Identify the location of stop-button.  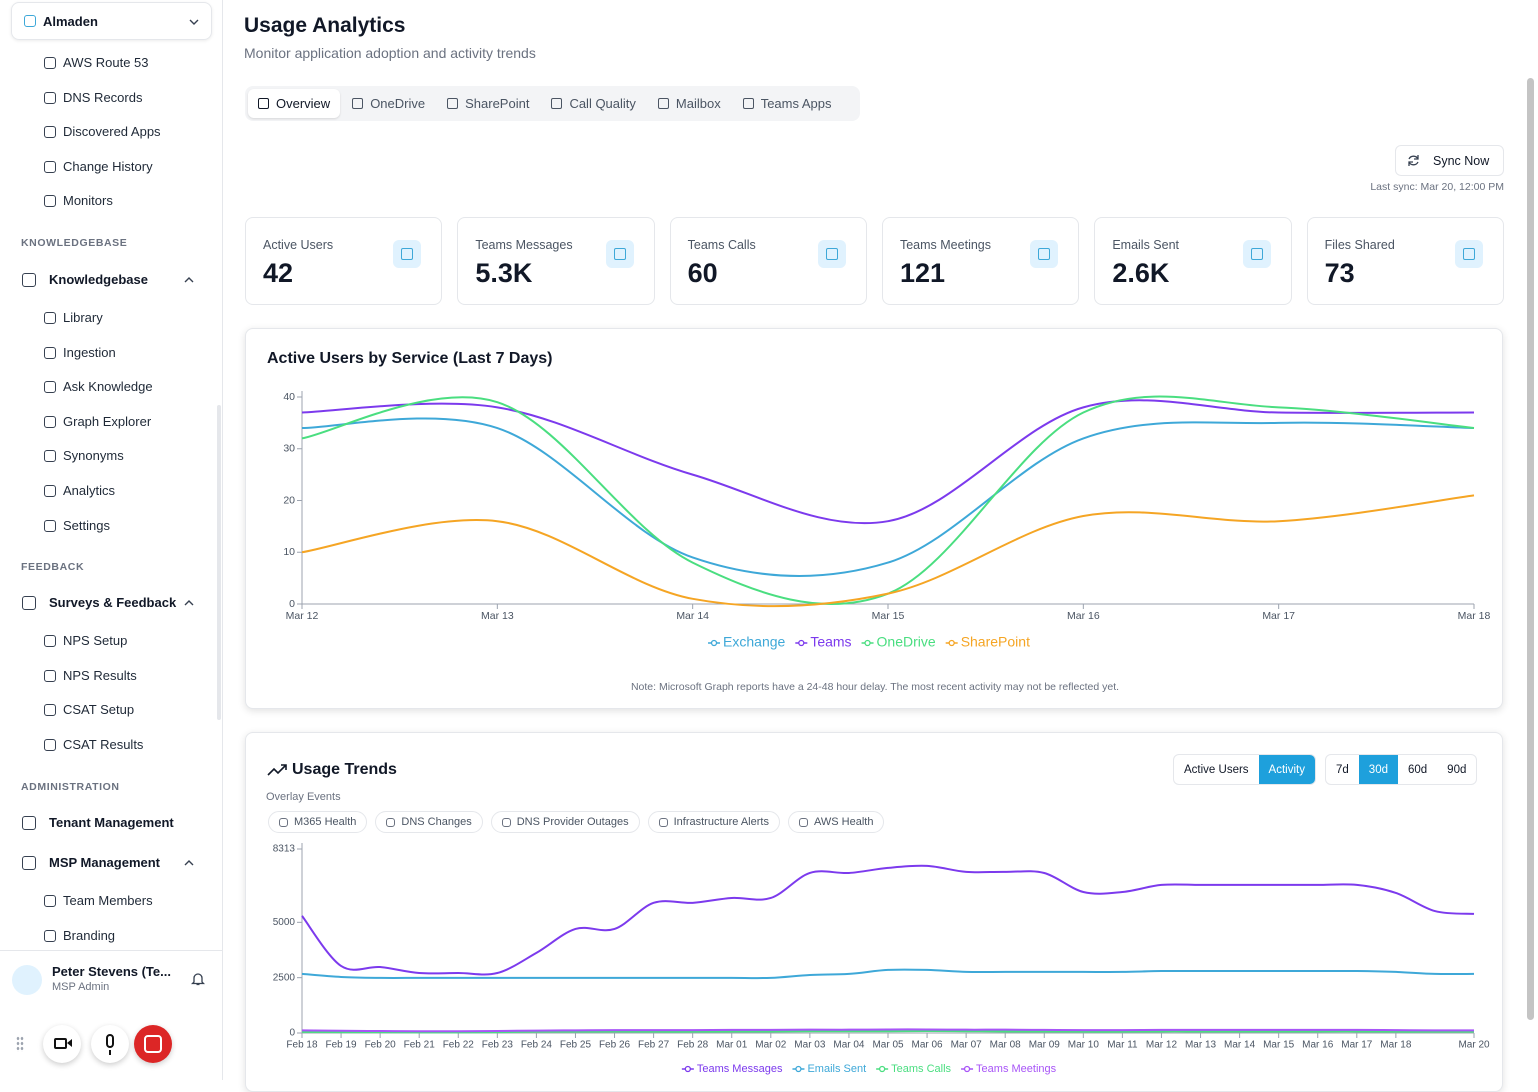
(153, 1044).